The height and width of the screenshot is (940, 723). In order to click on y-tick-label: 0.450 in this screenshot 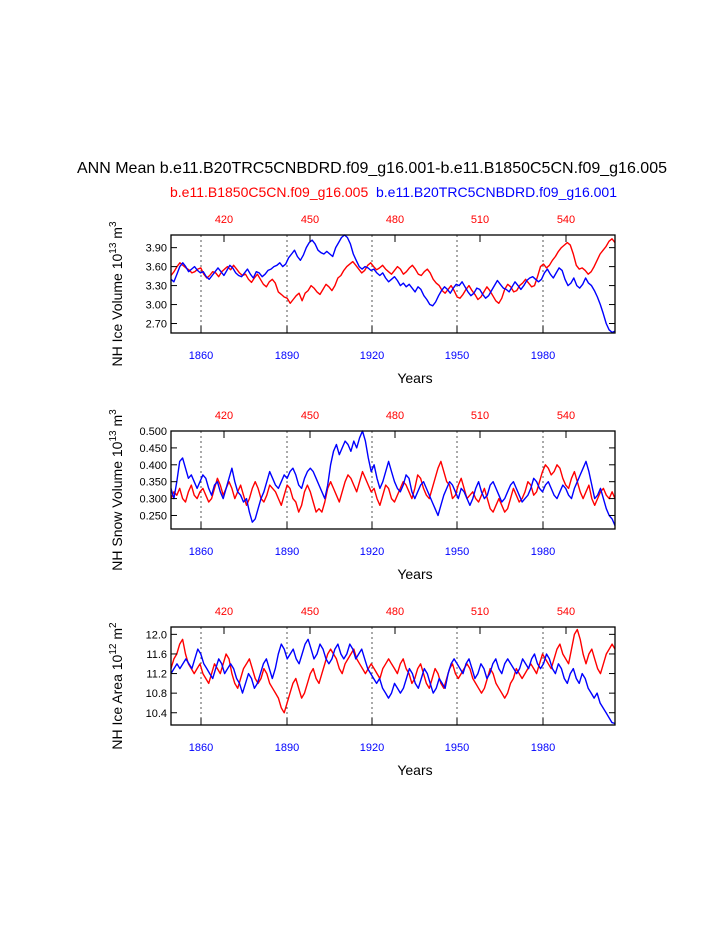, I will do `click(153, 449)`.